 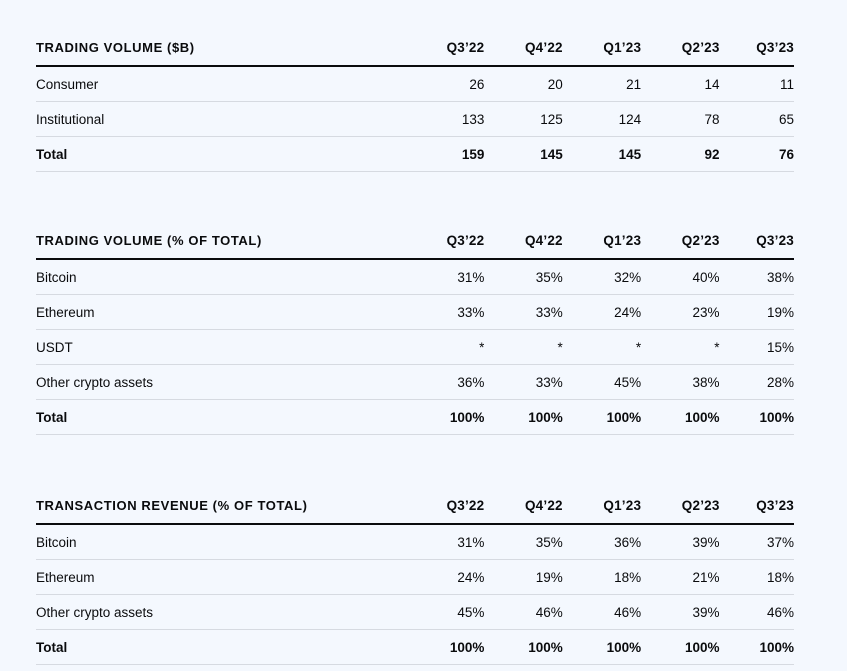 What do you see at coordinates (445, 119) in the screenshot?
I see `table-cell: 133` at bounding box center [445, 119].